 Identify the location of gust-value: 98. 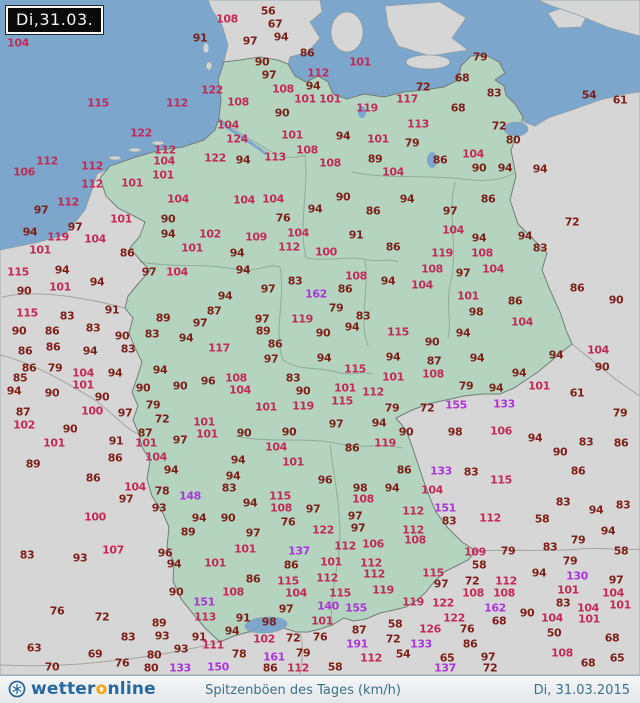
(360, 488).